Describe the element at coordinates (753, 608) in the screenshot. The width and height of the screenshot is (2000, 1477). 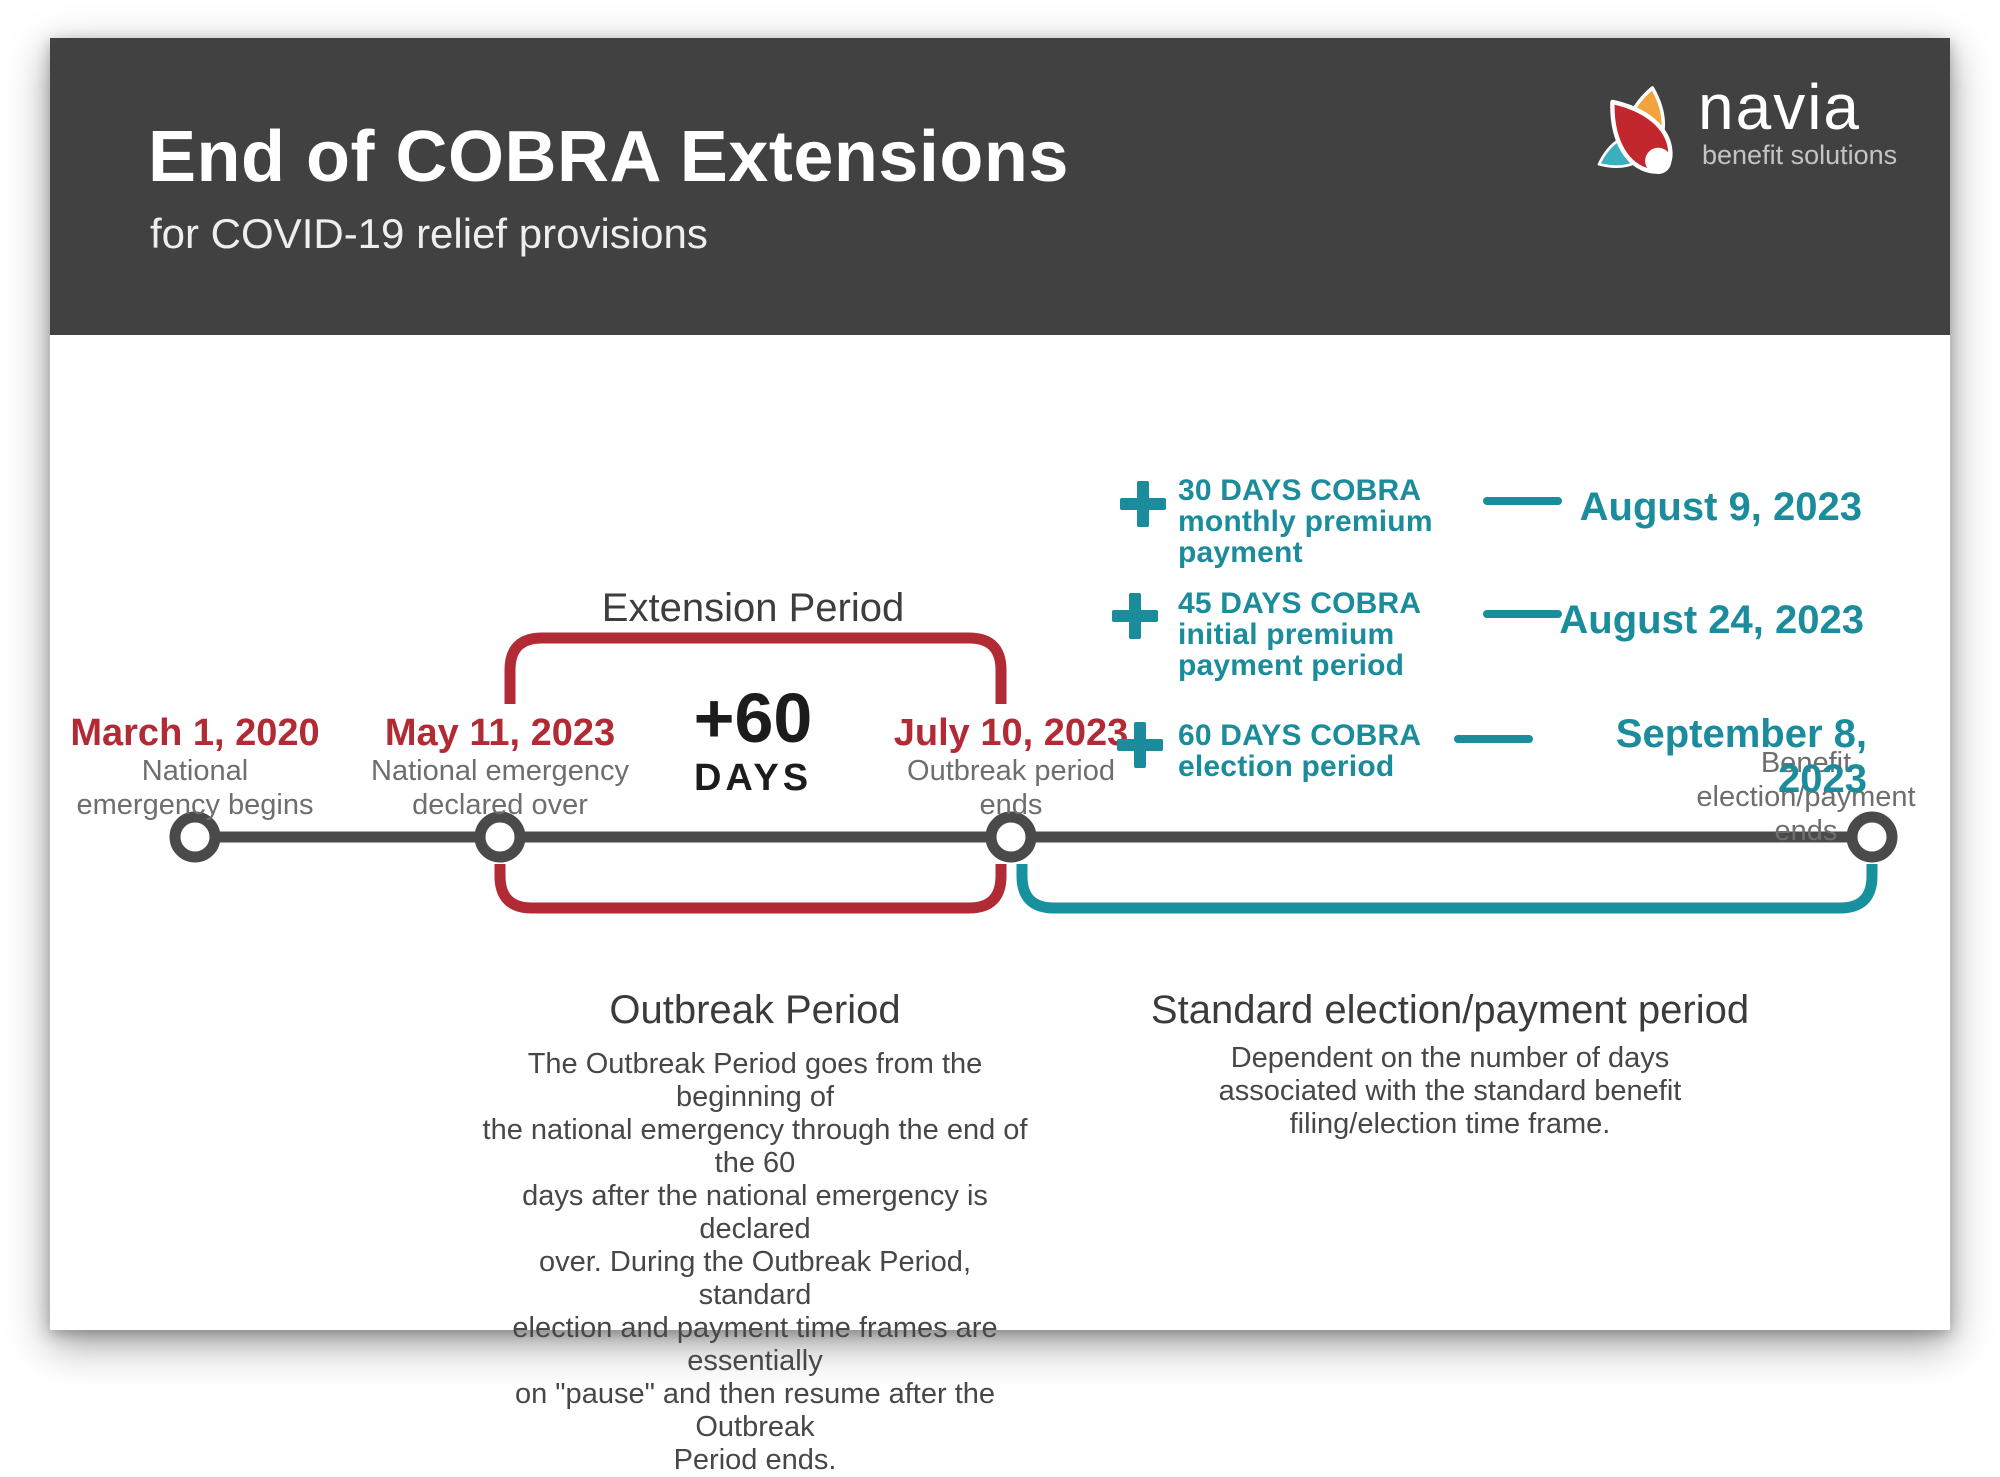
I see `extension-period-title: Extension Period` at that location.